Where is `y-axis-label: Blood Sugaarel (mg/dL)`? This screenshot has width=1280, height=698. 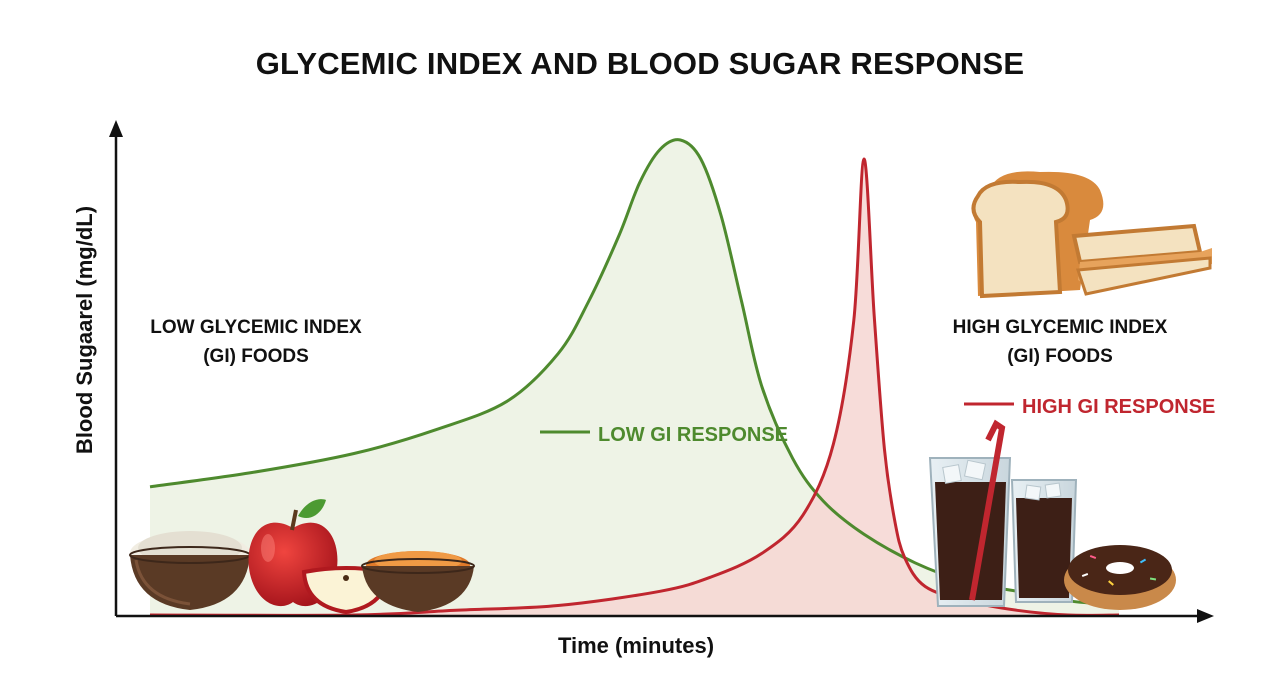 y-axis-label: Blood Sugaarel (mg/dL) is located at coordinates (84, 330).